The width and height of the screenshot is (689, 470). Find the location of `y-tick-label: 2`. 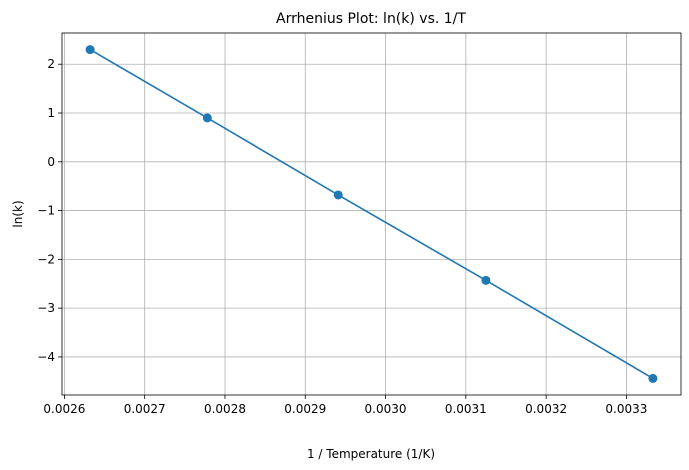

y-tick-label: 2 is located at coordinates (51, 64).